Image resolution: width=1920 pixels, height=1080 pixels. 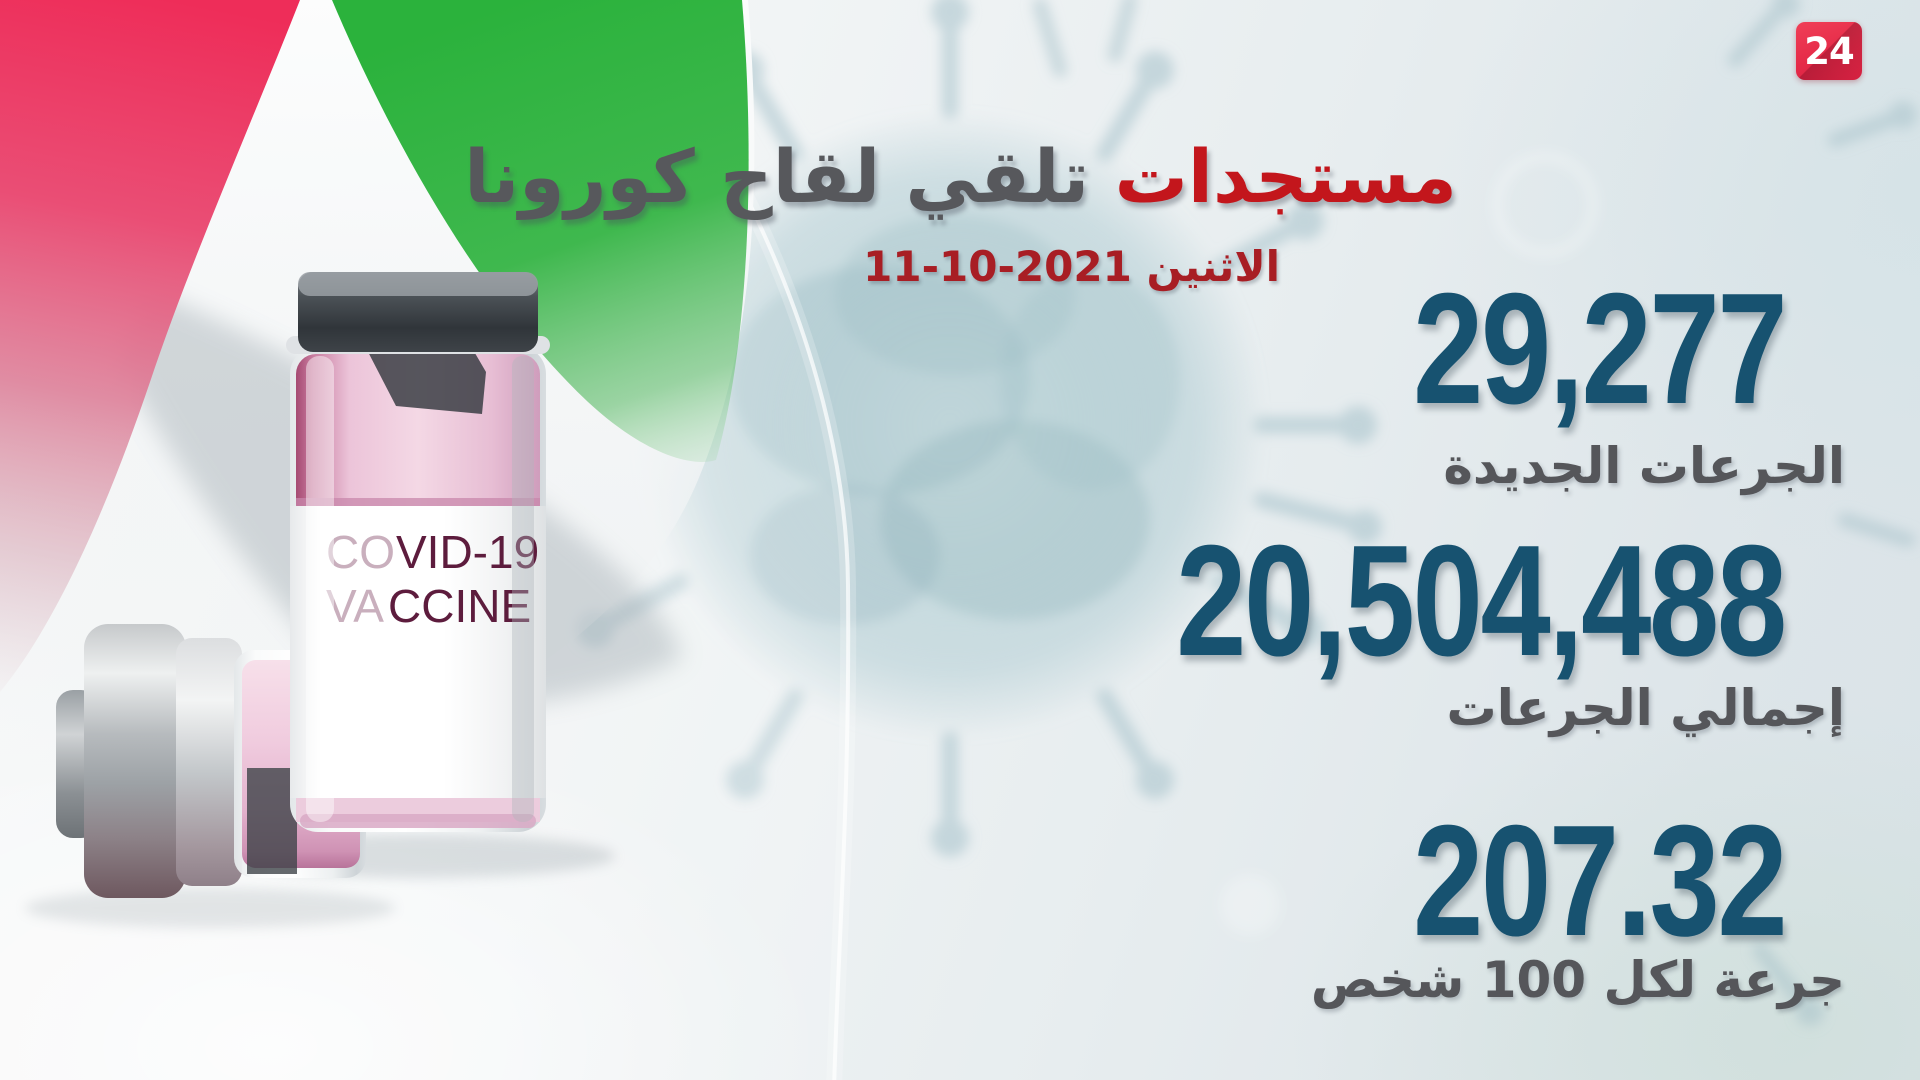 What do you see at coordinates (459, 606) in the screenshot?
I see `vial-label-text-dark2: CCINE` at bounding box center [459, 606].